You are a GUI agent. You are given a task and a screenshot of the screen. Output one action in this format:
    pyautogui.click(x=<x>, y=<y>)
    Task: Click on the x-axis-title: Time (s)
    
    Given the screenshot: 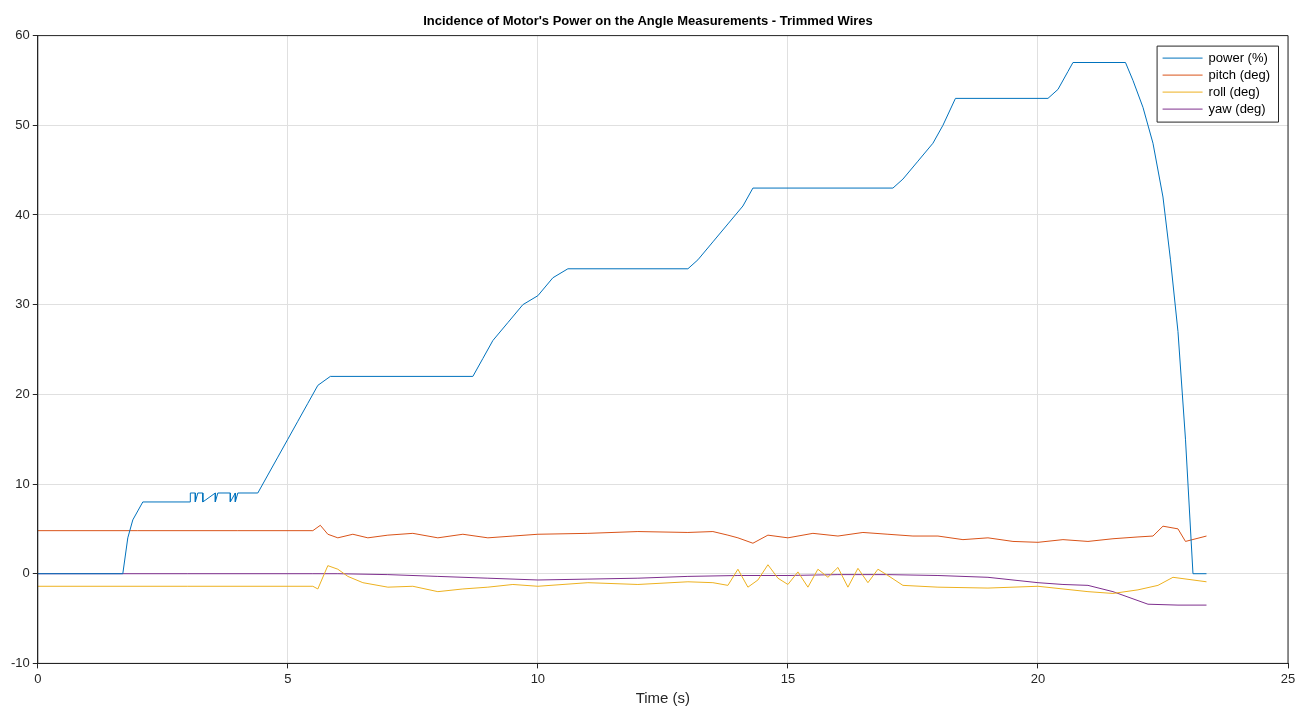 What is the action you would take?
    pyautogui.click(x=663, y=698)
    